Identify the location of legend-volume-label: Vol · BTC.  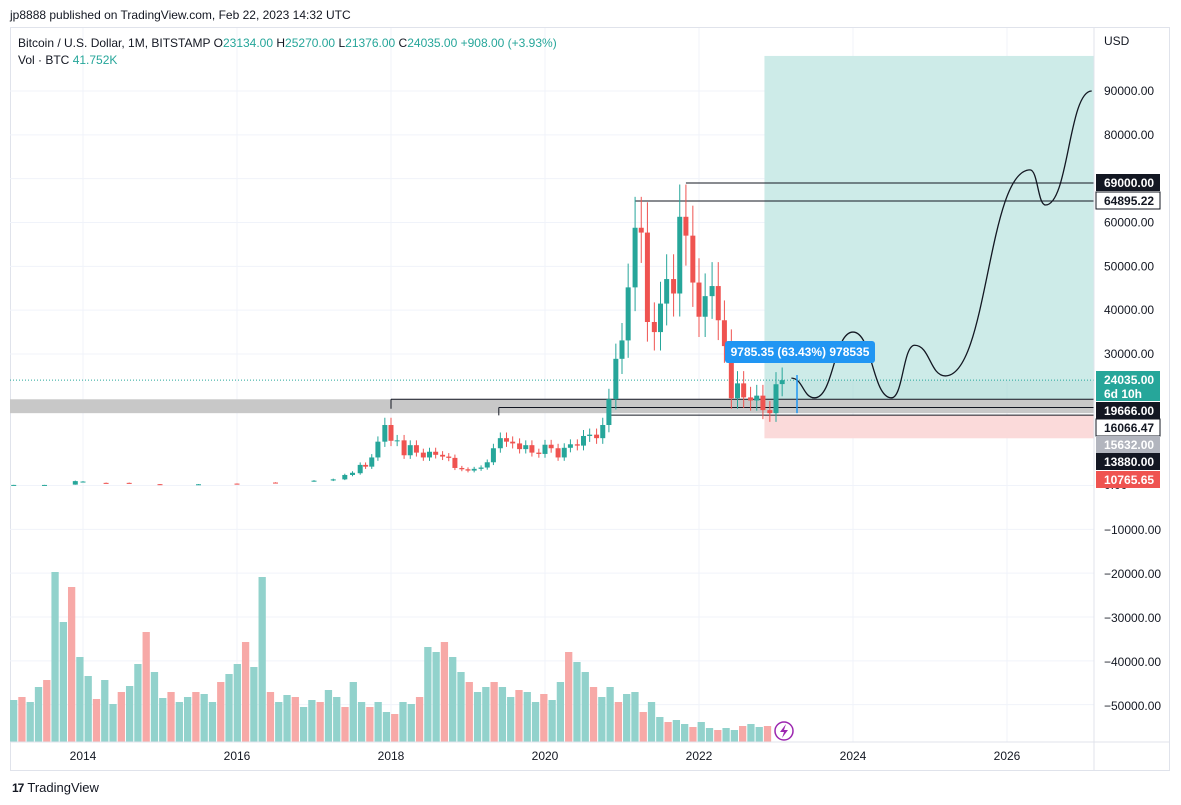
(44, 60).